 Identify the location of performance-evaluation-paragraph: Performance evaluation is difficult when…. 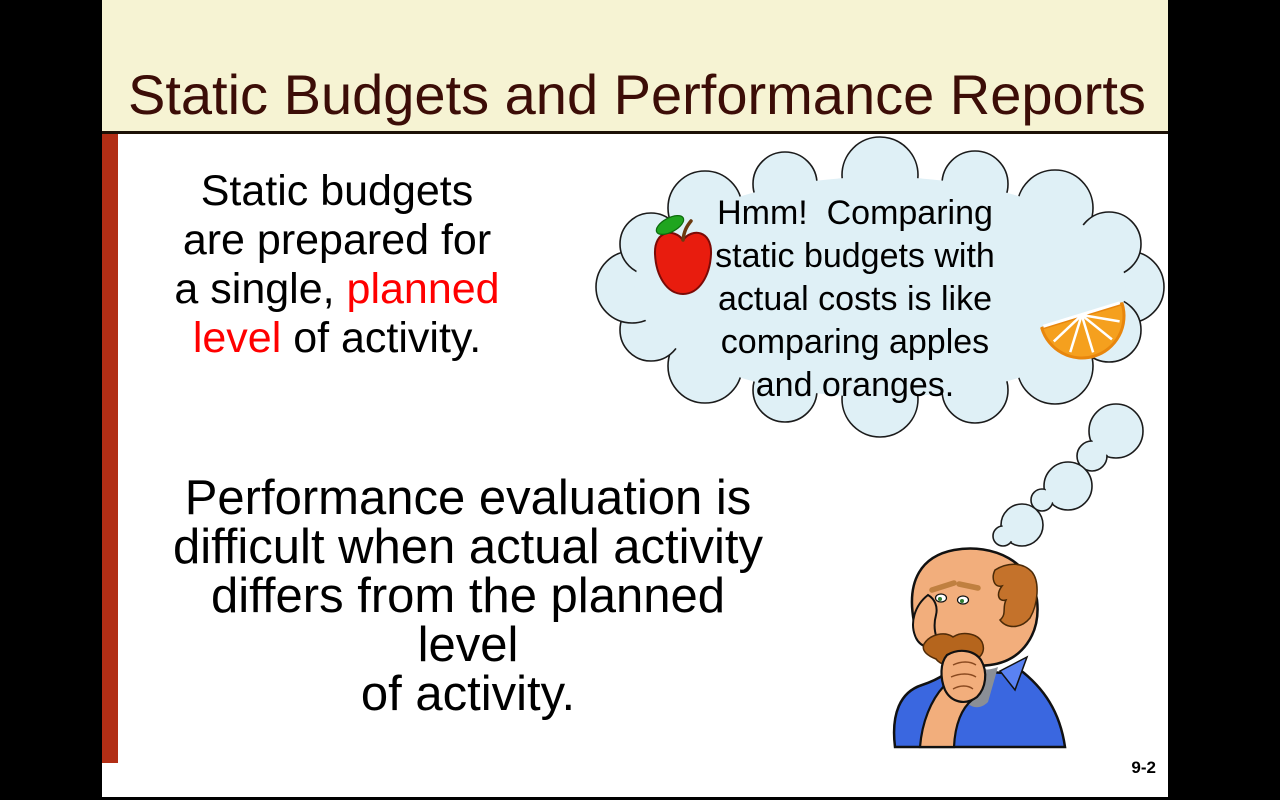
(468, 596).